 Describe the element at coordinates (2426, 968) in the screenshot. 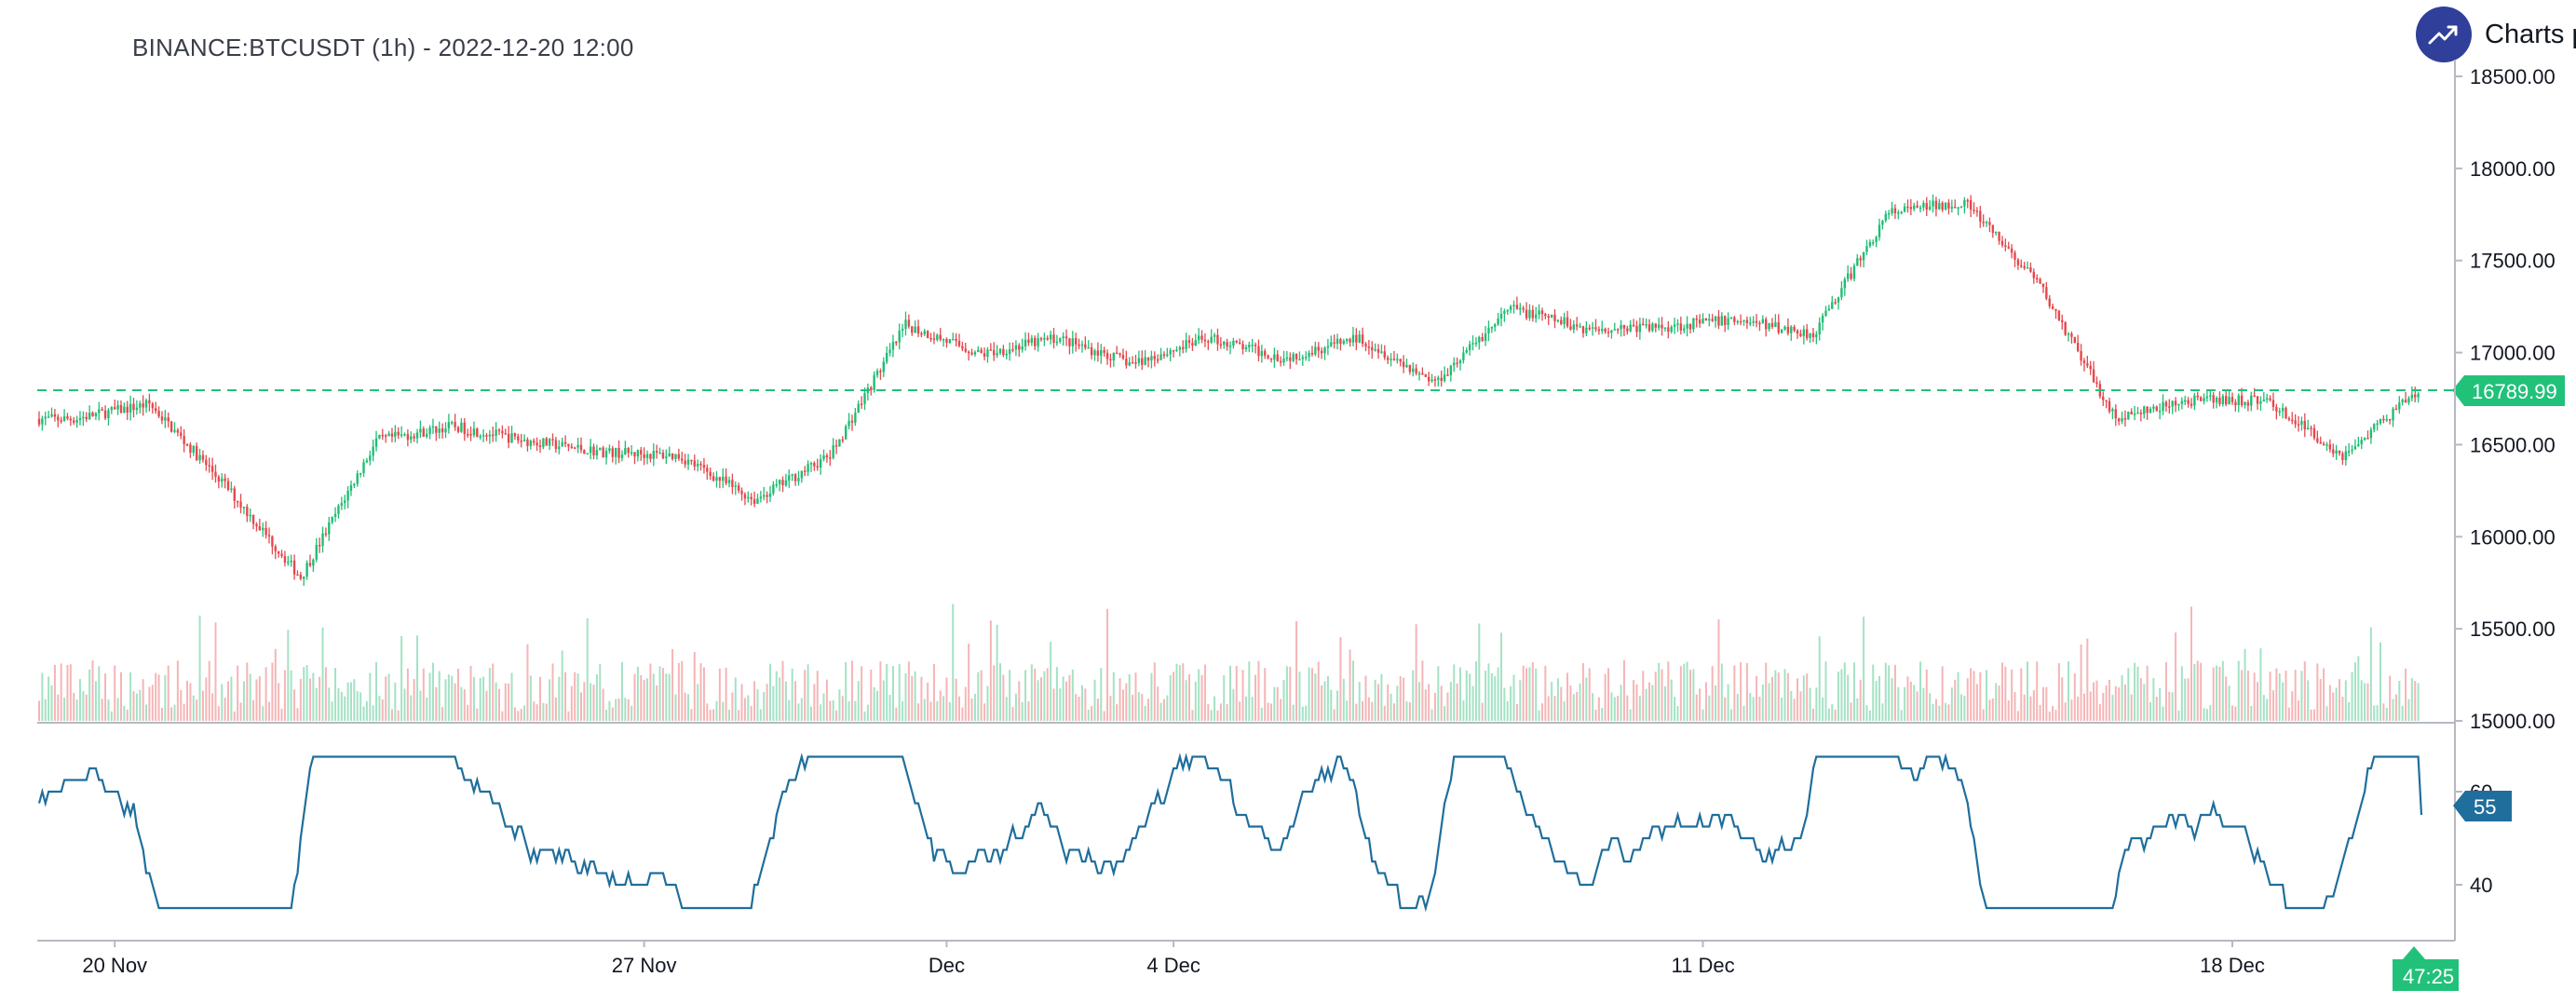

I see `countdown-tag: 47:25` at that location.